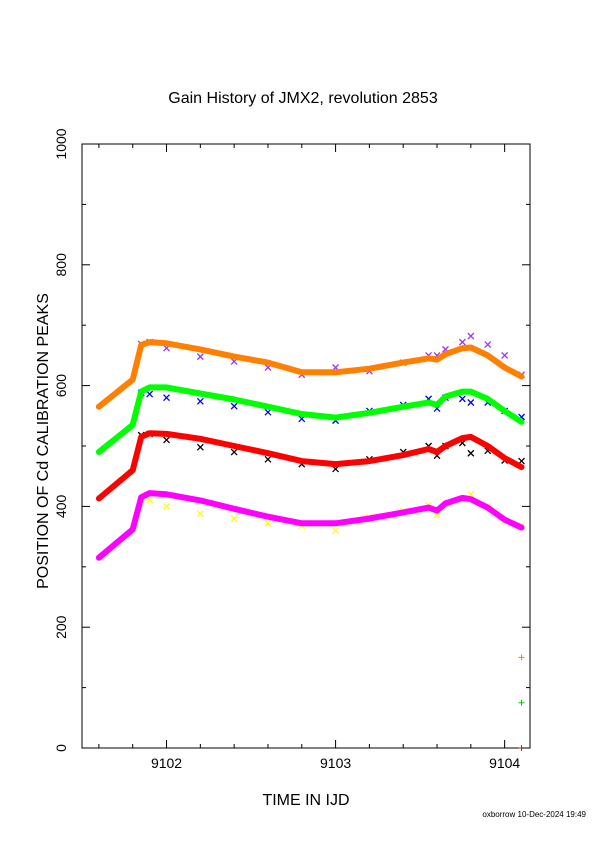 Image resolution: width=595 pixels, height=842 pixels. I want to click on y-tick-label: 1000, so click(61, 143).